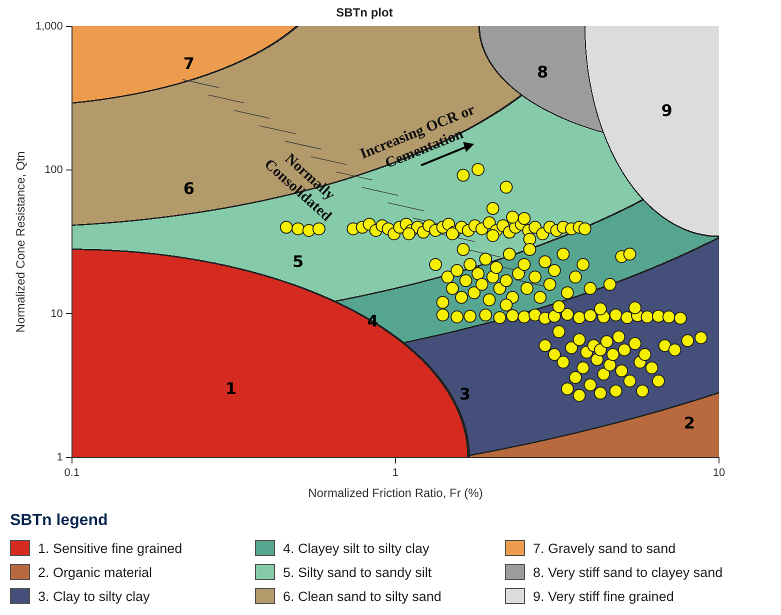  What do you see at coordinates (189, 63) in the screenshot?
I see `annotation: 7` at bounding box center [189, 63].